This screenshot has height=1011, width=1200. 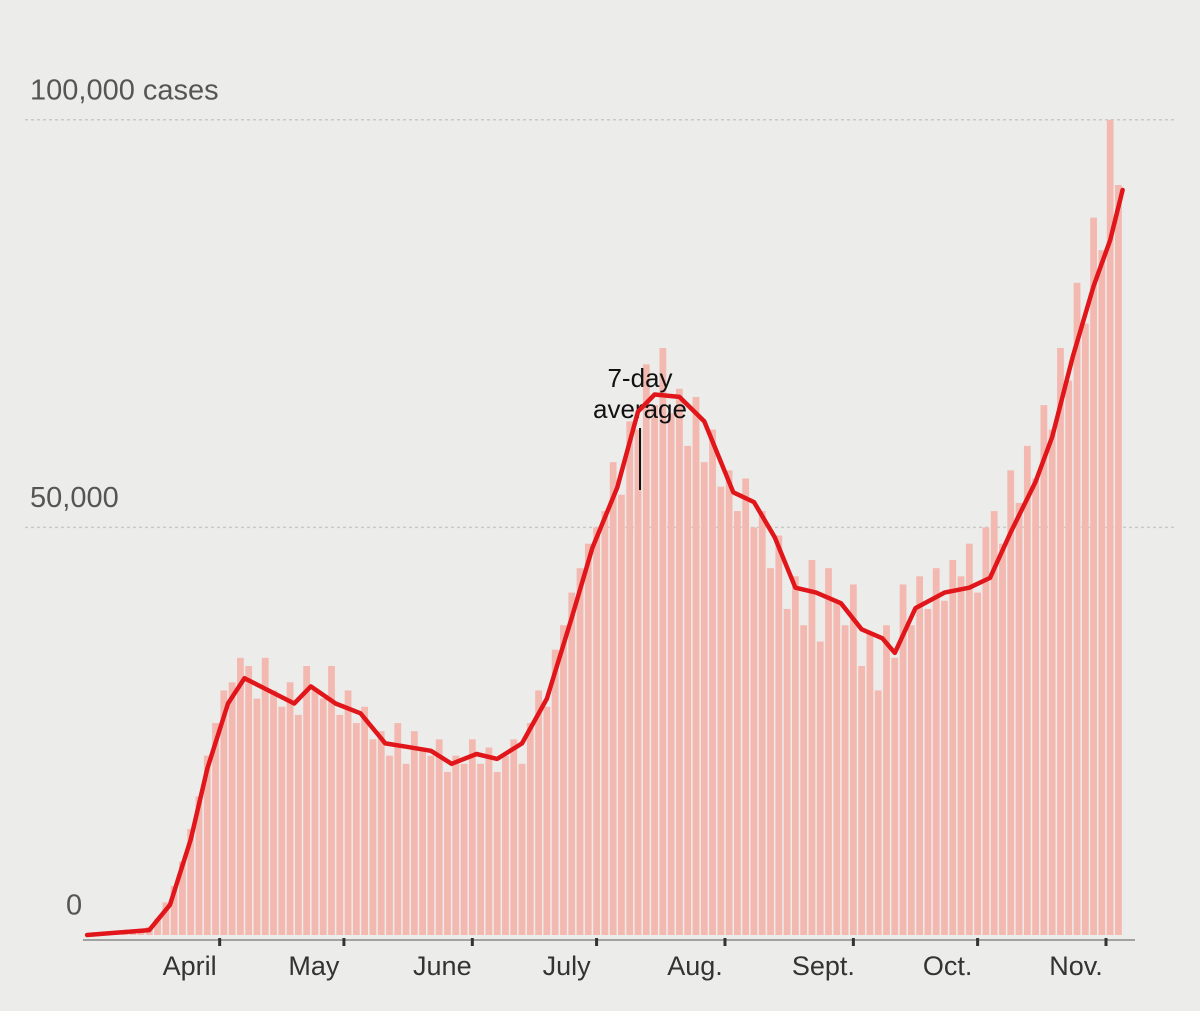 I want to click on x-tick-label: May, so click(x=314, y=966).